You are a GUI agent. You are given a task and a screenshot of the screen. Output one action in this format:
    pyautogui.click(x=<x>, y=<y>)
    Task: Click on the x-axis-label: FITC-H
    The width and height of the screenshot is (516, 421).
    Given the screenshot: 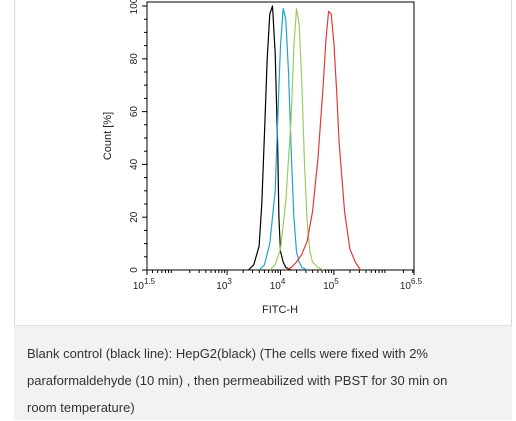 What is the action you would take?
    pyautogui.click(x=280, y=310)
    